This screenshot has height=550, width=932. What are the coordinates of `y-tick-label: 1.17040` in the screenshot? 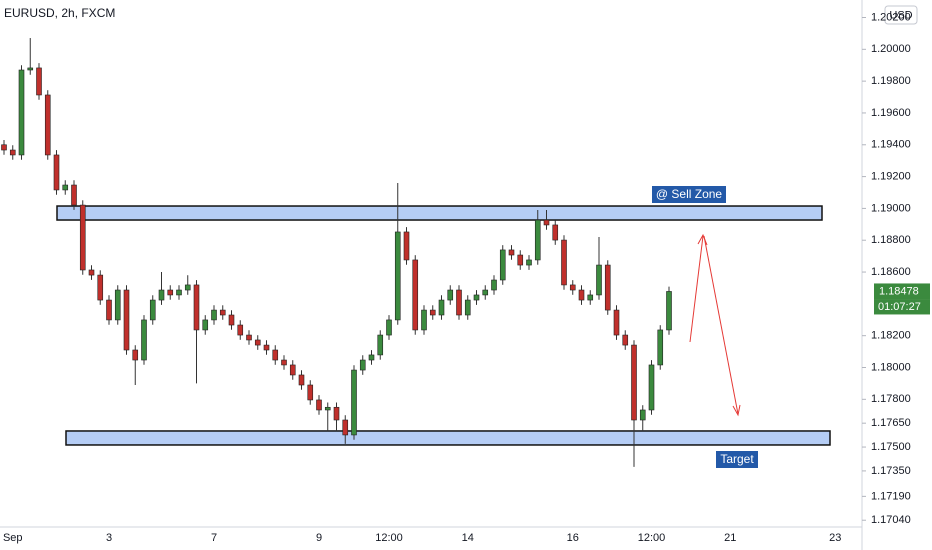 It's located at (891, 520).